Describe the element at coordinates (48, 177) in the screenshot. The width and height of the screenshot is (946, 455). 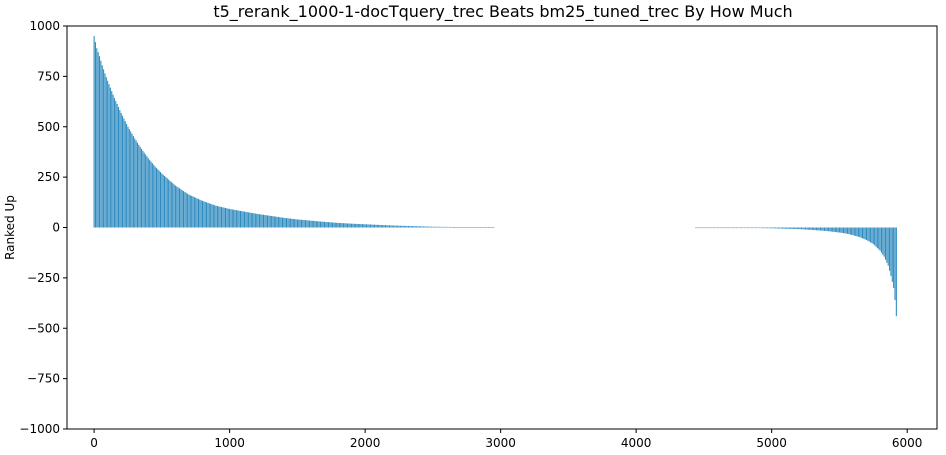
I see `y-tick-label: 250` at that location.